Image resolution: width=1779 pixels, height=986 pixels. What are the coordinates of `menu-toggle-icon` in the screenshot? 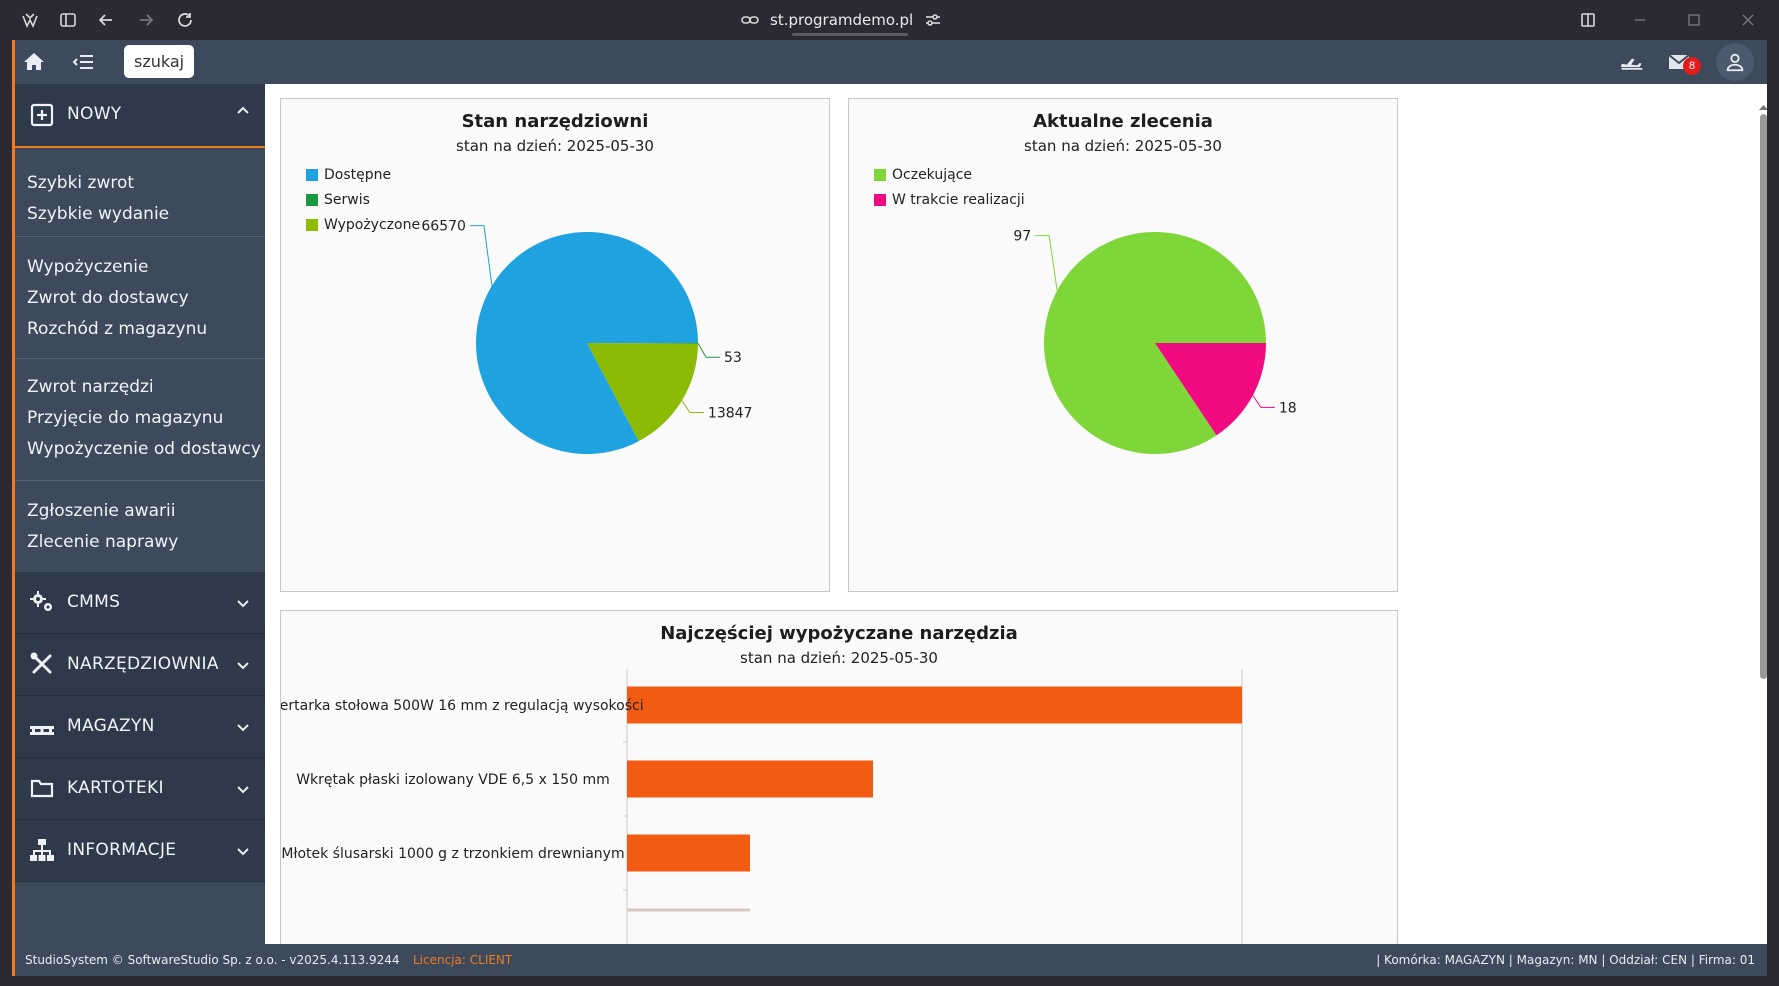 It's located at (84, 62).